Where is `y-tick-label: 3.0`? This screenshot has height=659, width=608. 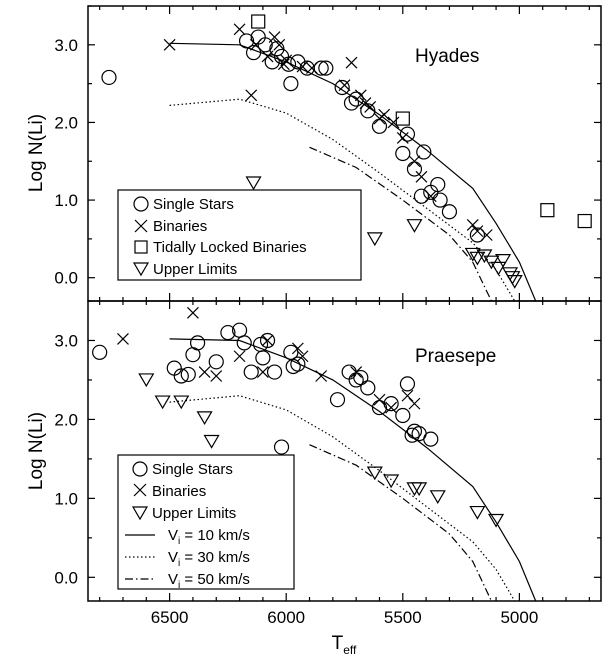 y-tick-label: 3.0 is located at coordinates (66, 45).